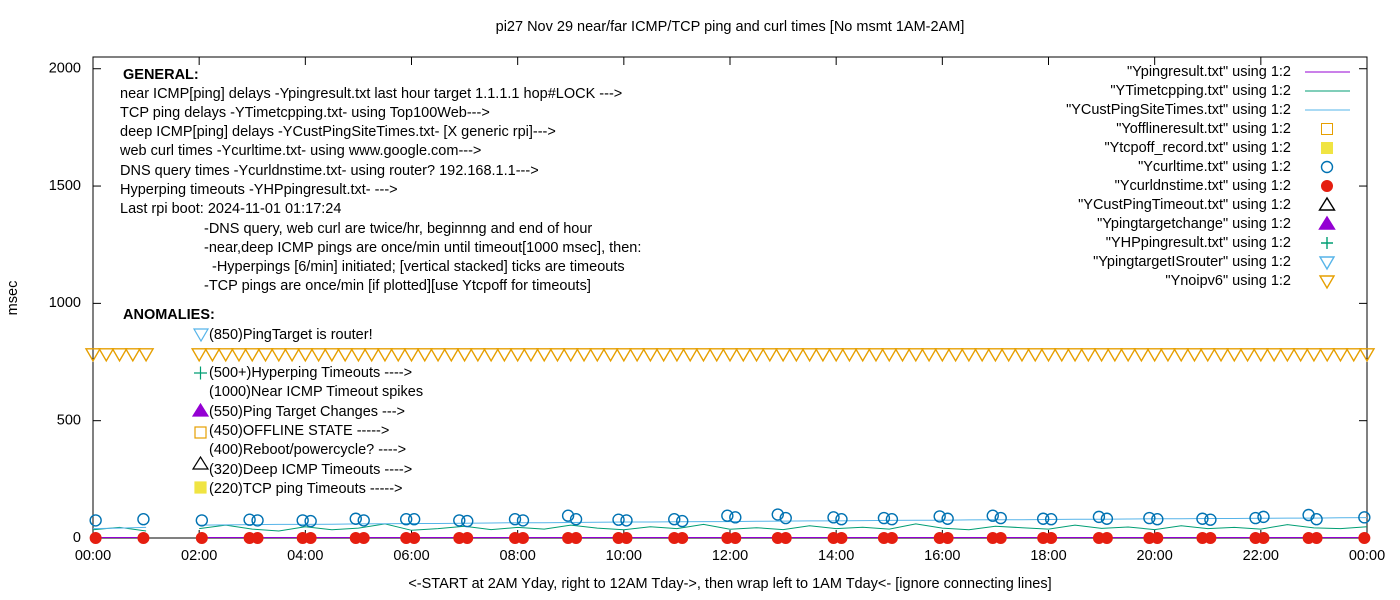 The image size is (1400, 600). Describe the element at coordinates (169, 315) in the screenshot. I see `annotation: ANOMALIES:` at that location.